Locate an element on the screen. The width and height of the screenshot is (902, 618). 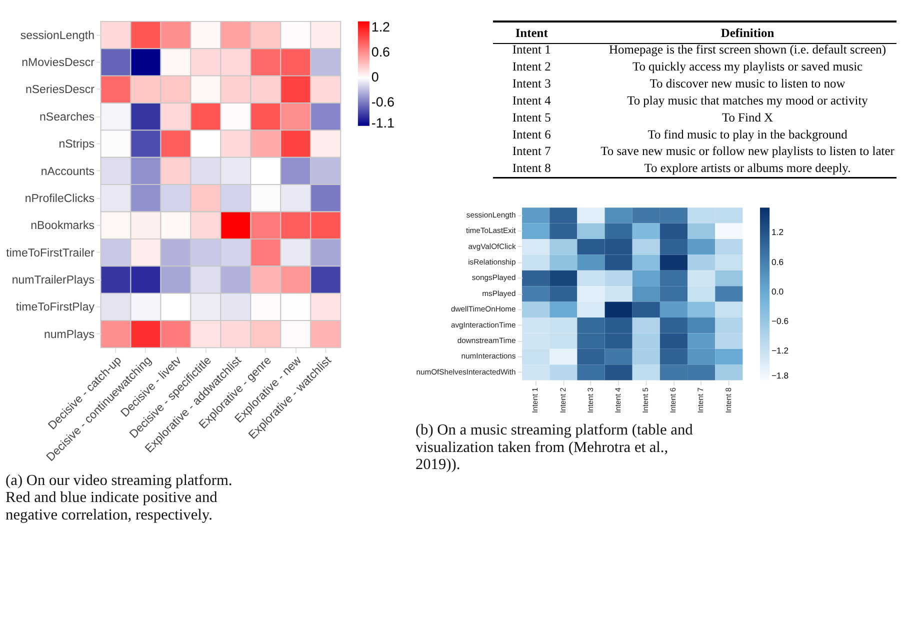
x-tick-label: Intent 6 is located at coordinates (673, 401).